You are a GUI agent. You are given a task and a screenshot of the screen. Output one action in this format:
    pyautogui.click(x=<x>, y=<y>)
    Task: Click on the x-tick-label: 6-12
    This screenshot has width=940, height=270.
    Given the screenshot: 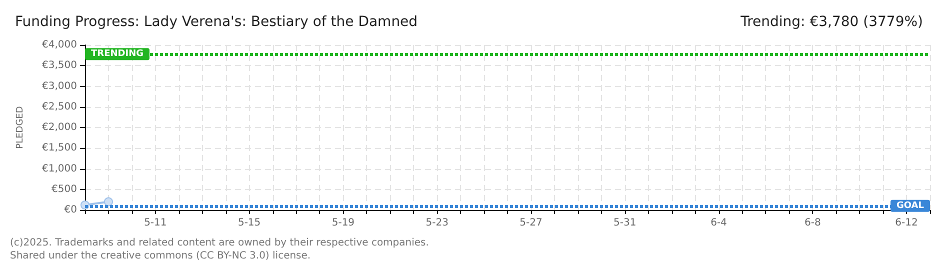 What is the action you would take?
    pyautogui.click(x=906, y=223)
    